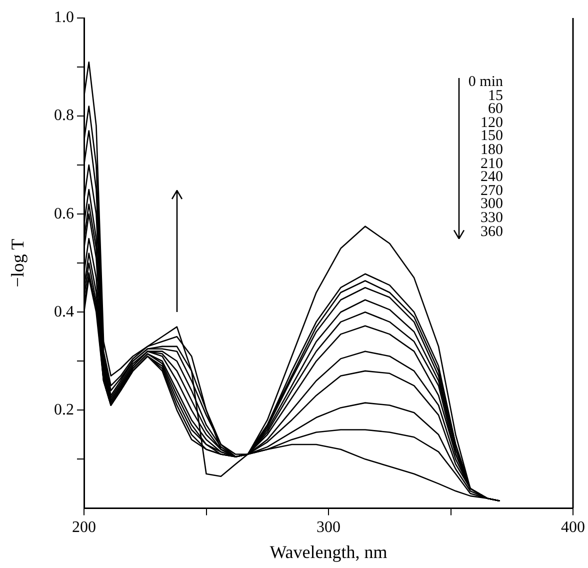  Describe the element at coordinates (64, 311) in the screenshot. I see `y-tick-label: 0.4` at that location.